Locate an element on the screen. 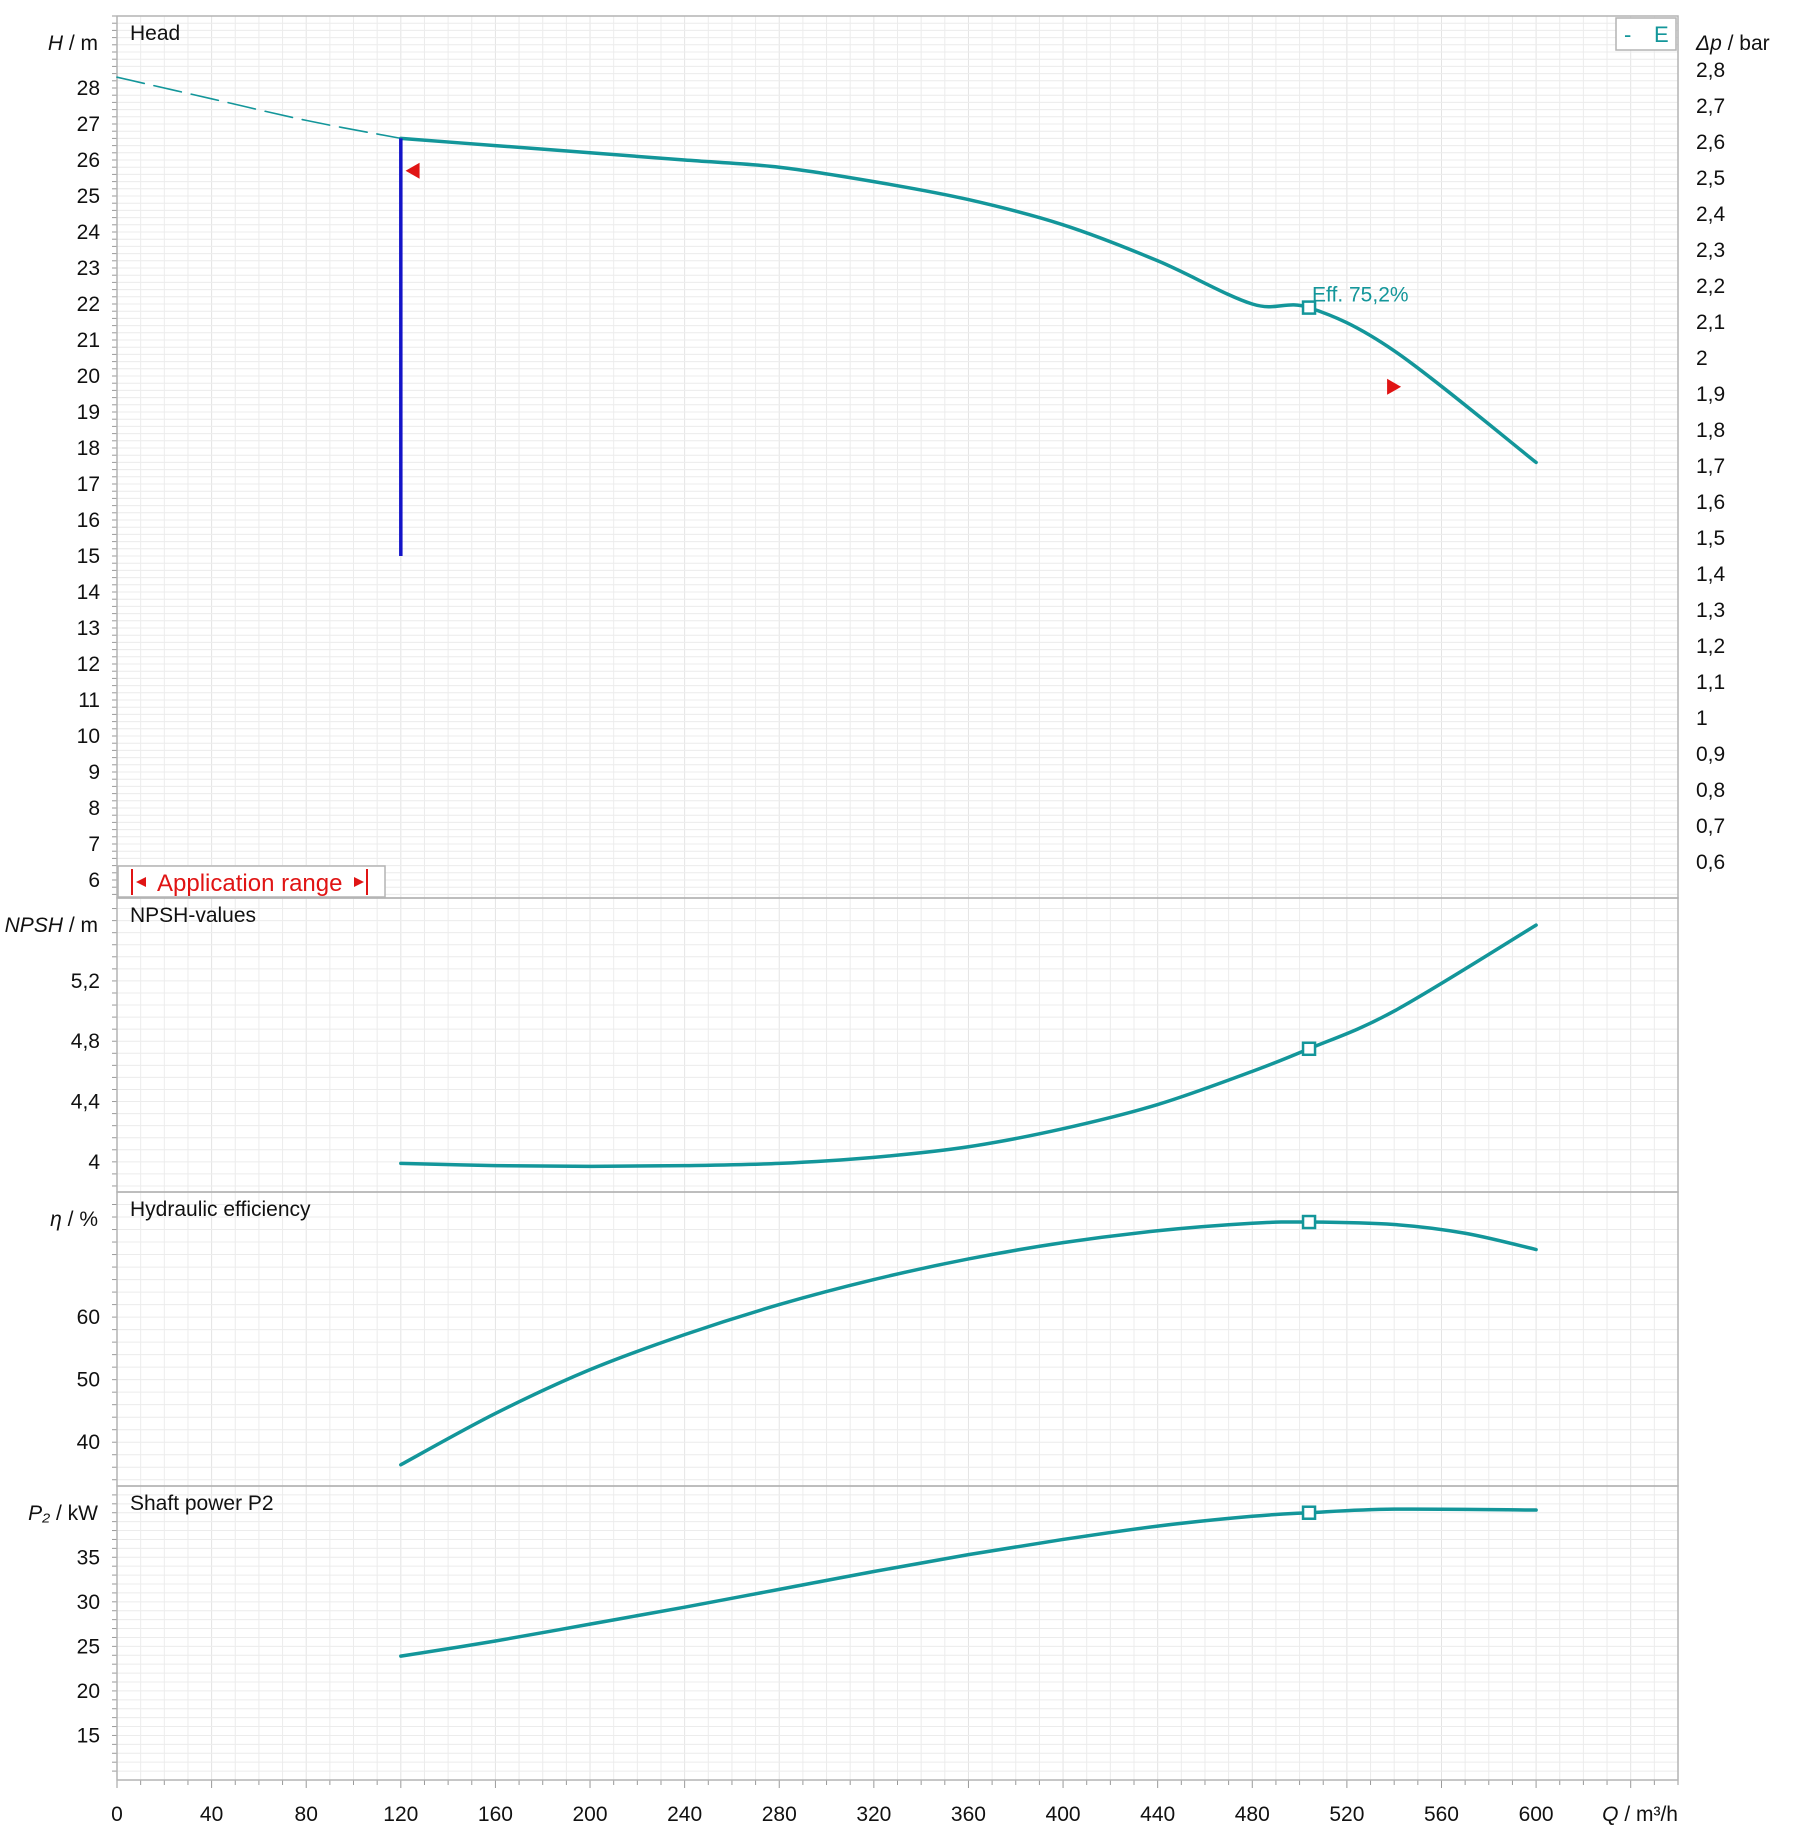 The height and width of the screenshot is (1839, 1800). y2-tick-label: 2,2 is located at coordinates (1710, 286).